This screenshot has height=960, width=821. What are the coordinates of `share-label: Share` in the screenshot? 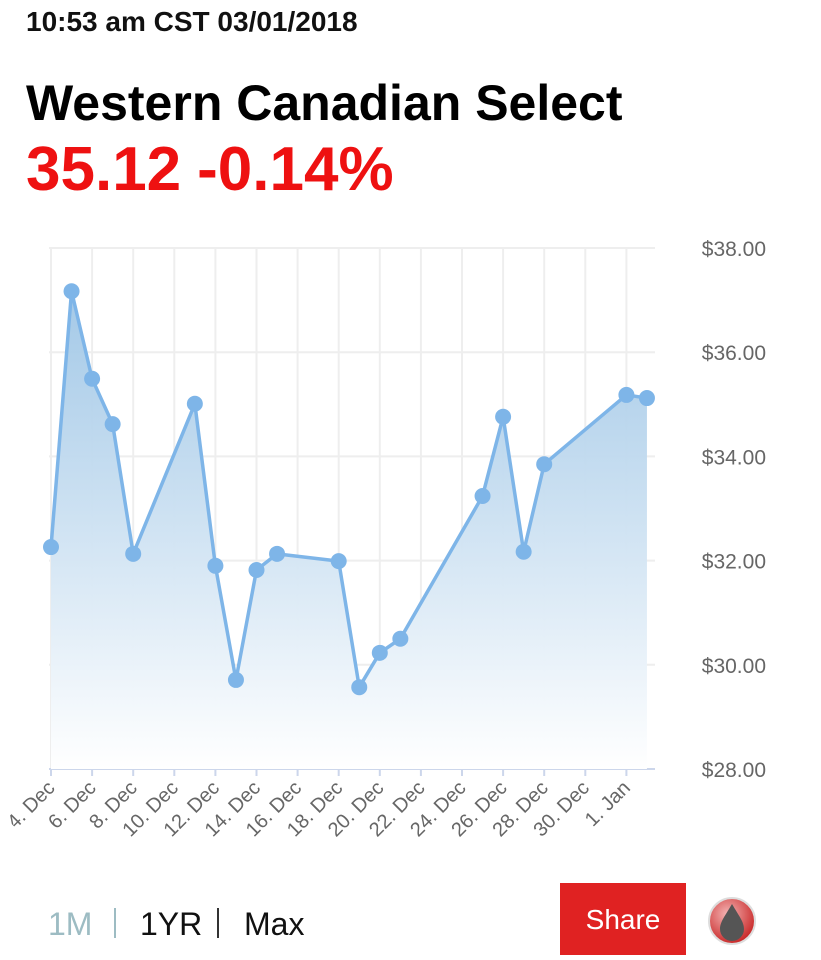 It's located at (623, 919).